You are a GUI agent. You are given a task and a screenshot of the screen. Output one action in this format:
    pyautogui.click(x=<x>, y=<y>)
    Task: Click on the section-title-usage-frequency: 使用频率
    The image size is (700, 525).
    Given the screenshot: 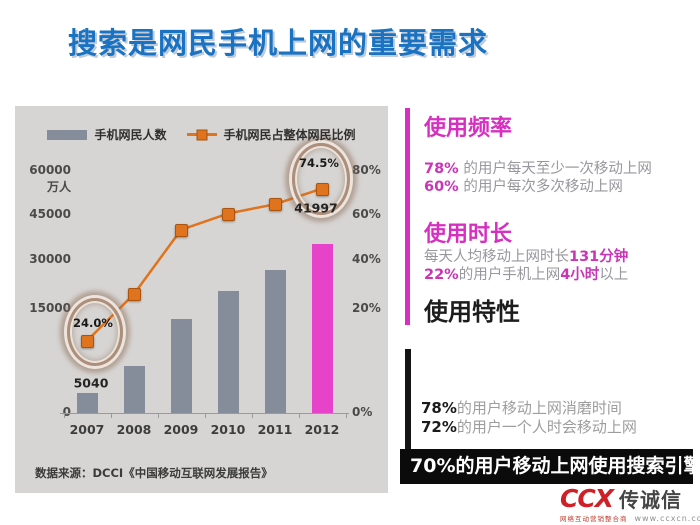 What is the action you would take?
    pyautogui.click(x=468, y=128)
    